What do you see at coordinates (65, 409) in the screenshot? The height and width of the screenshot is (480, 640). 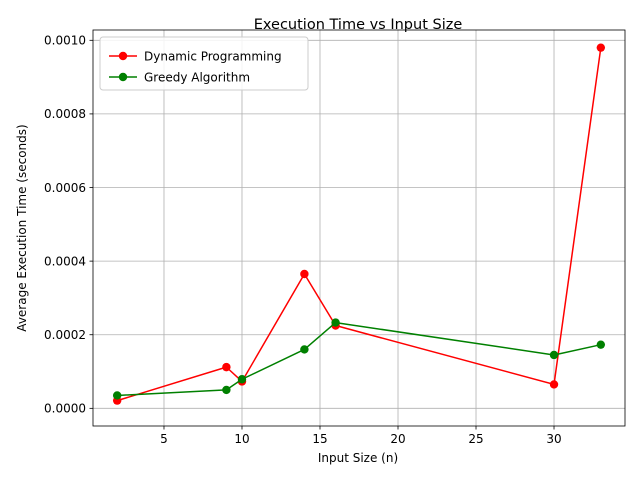 I see `y-tick-label: 0.0000` at bounding box center [65, 409].